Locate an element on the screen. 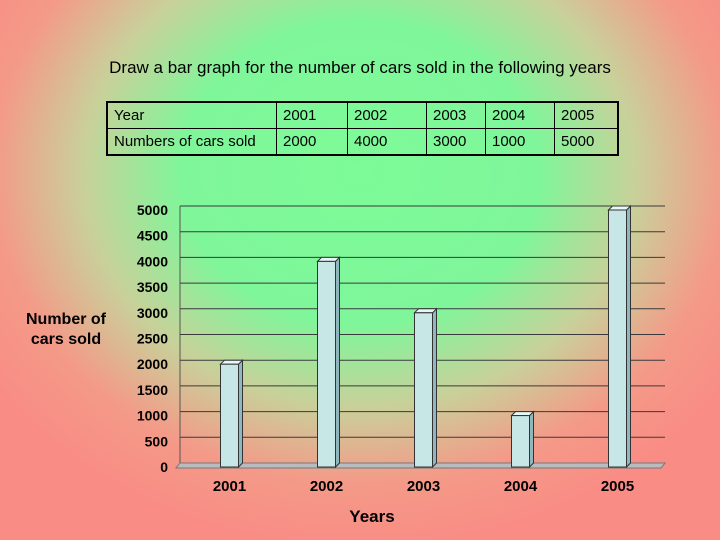 The image size is (720, 540). table-cell: 2001 is located at coordinates (312, 115).